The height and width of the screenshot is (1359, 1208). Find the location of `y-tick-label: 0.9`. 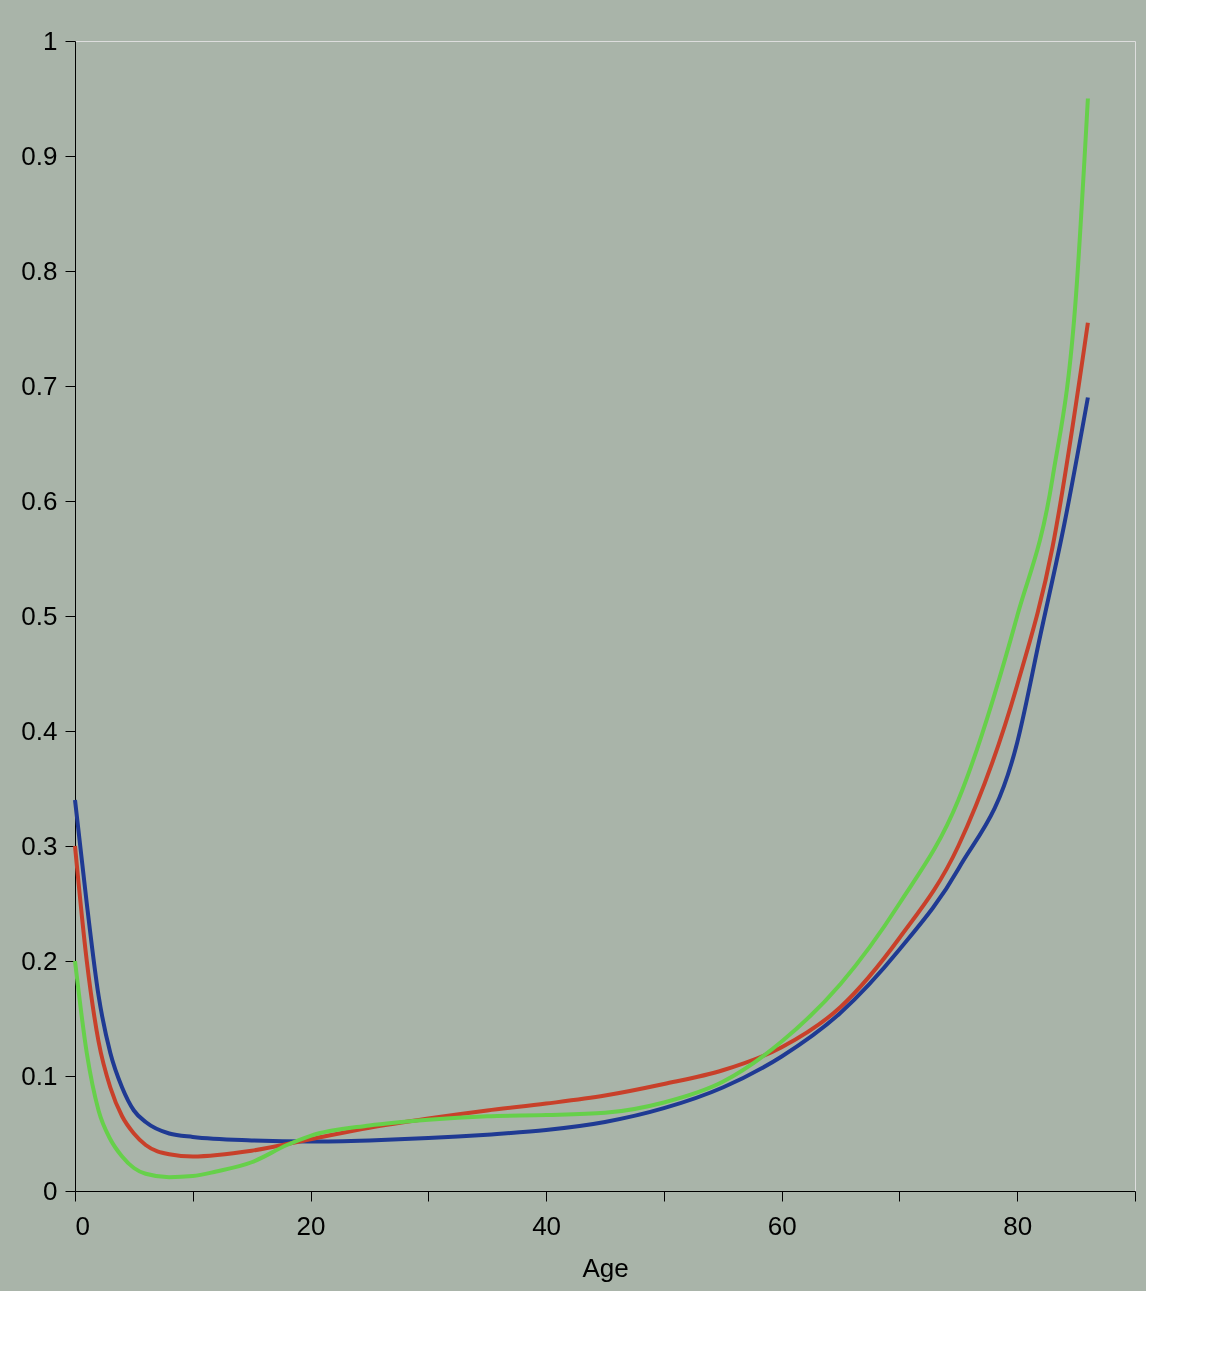

y-tick-label: 0.9 is located at coordinates (39, 155).